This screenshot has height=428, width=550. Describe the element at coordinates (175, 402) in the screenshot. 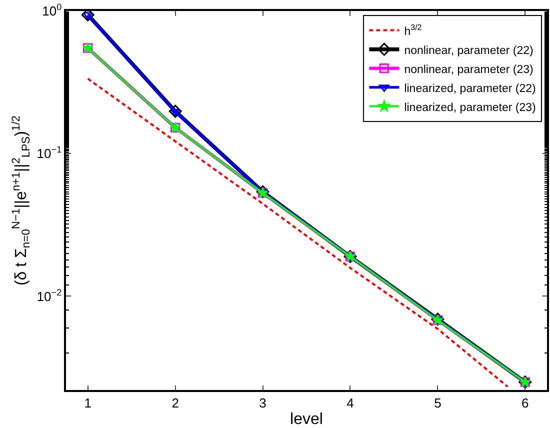

I see `x-tick-label: 2` at that location.